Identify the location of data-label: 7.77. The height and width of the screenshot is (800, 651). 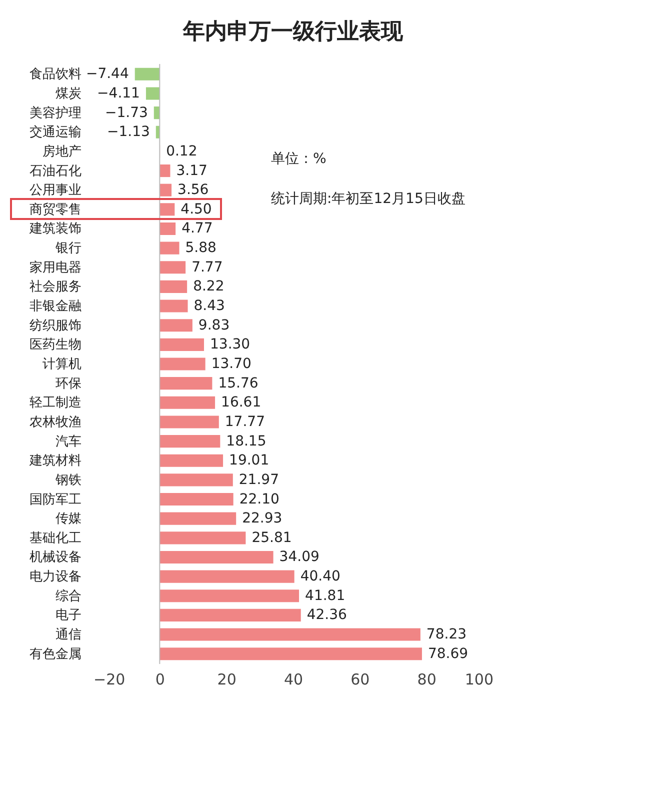
(207, 267).